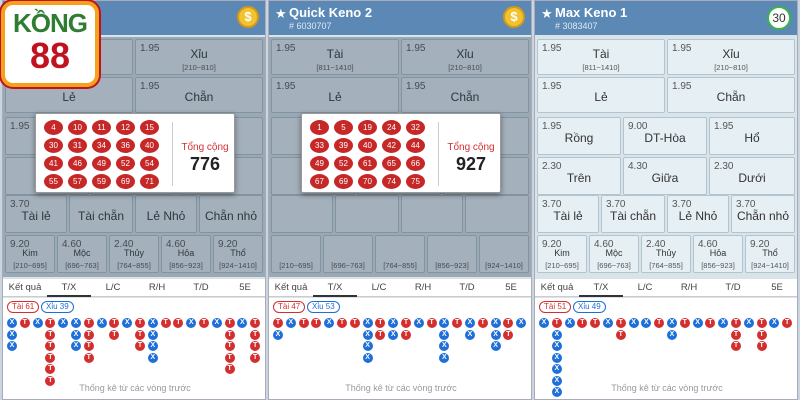 The width and height of the screenshot is (800, 400). What do you see at coordinates (172, 154) in the screenshot?
I see `divider` at bounding box center [172, 154].